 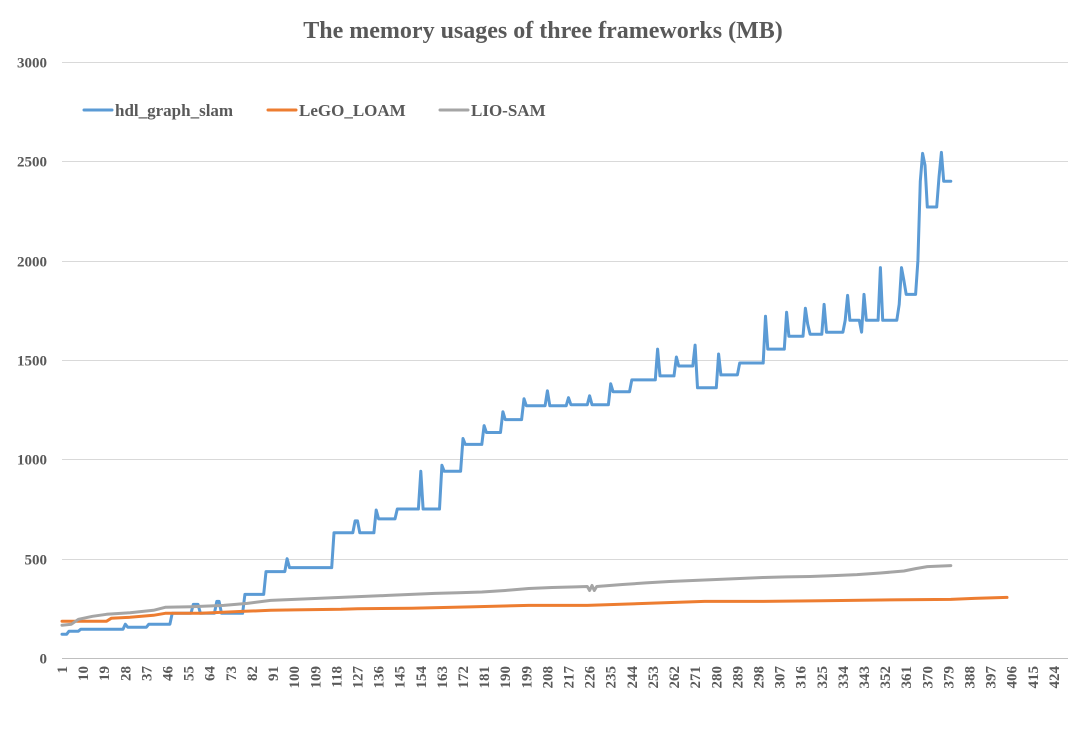 I want to click on x-tick-label: 244, so click(x=633, y=677).